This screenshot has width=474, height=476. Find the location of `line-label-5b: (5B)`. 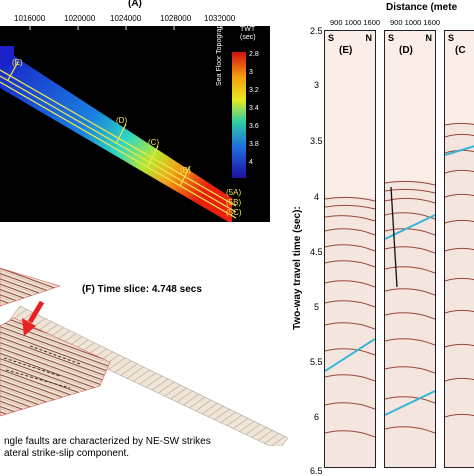

line-label-5b: (5B) is located at coordinates (234, 202).